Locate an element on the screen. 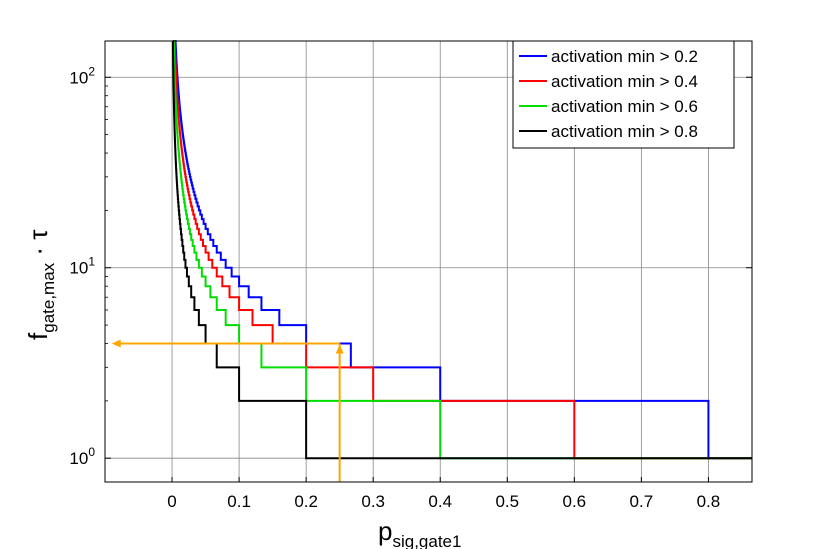 The width and height of the screenshot is (830, 549). x-tick-label-4: 0.4 is located at coordinates (440, 501).